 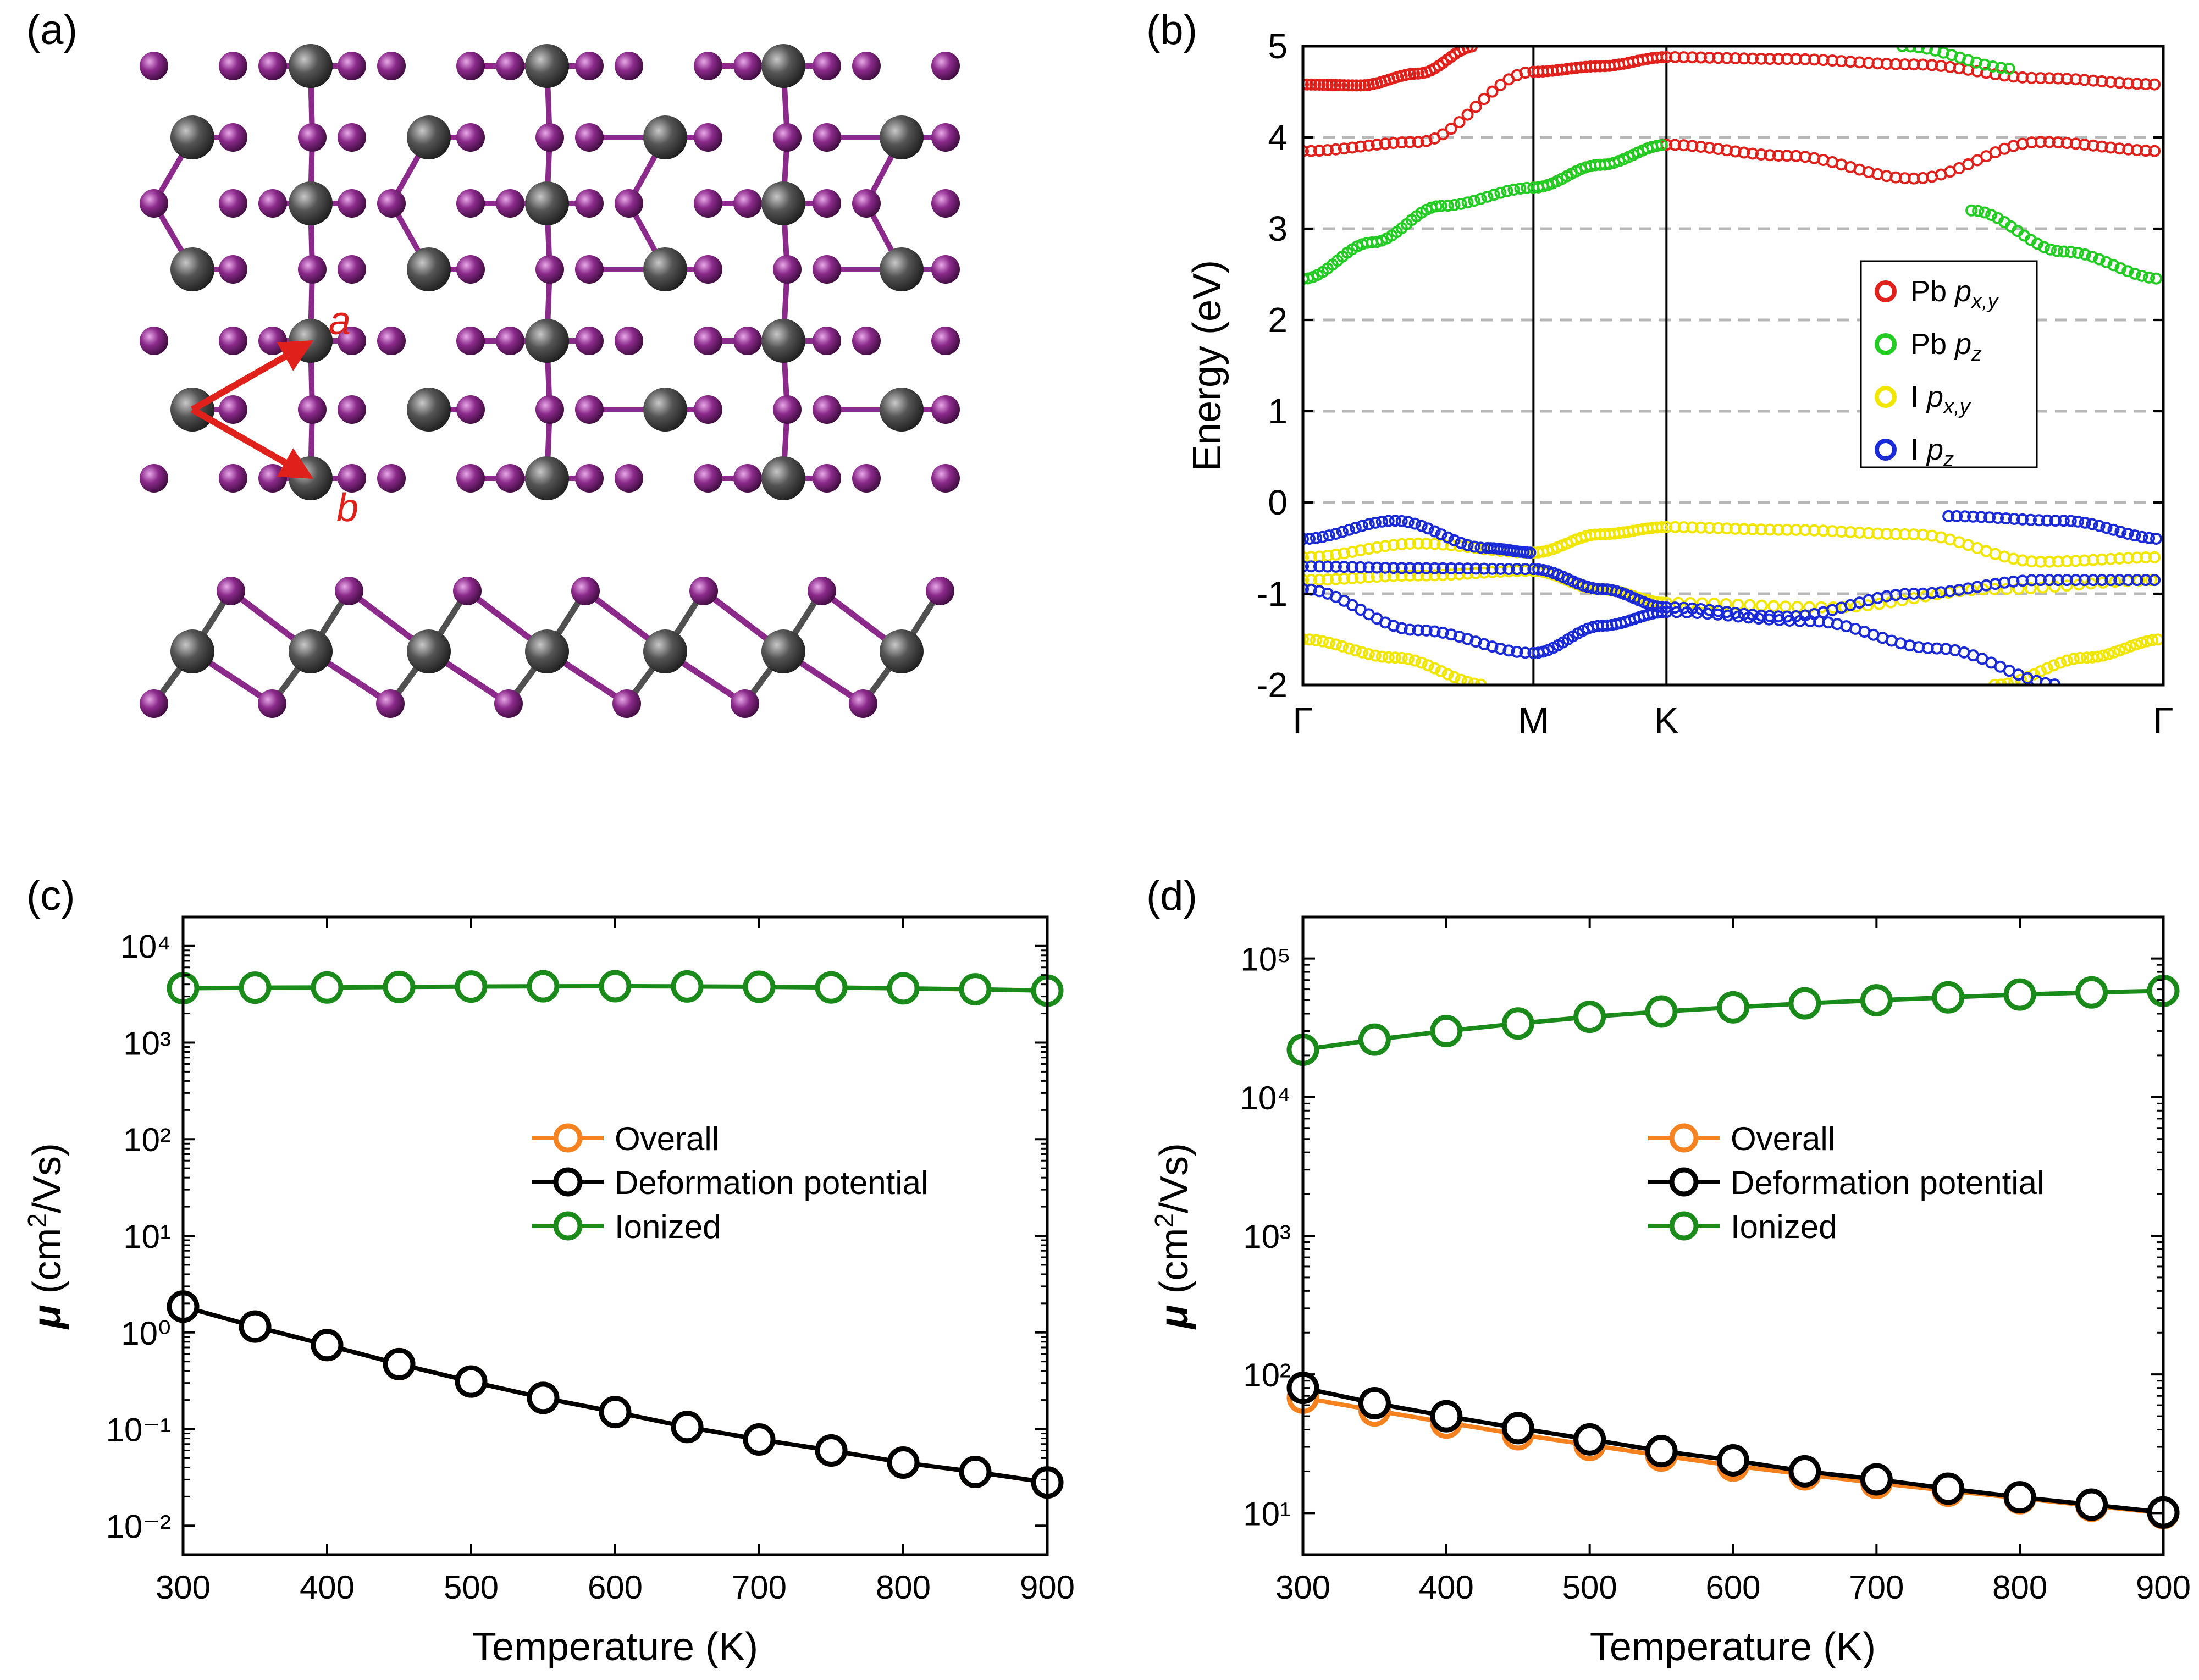 I want to click on panel-label-c: (c), so click(x=50, y=895).